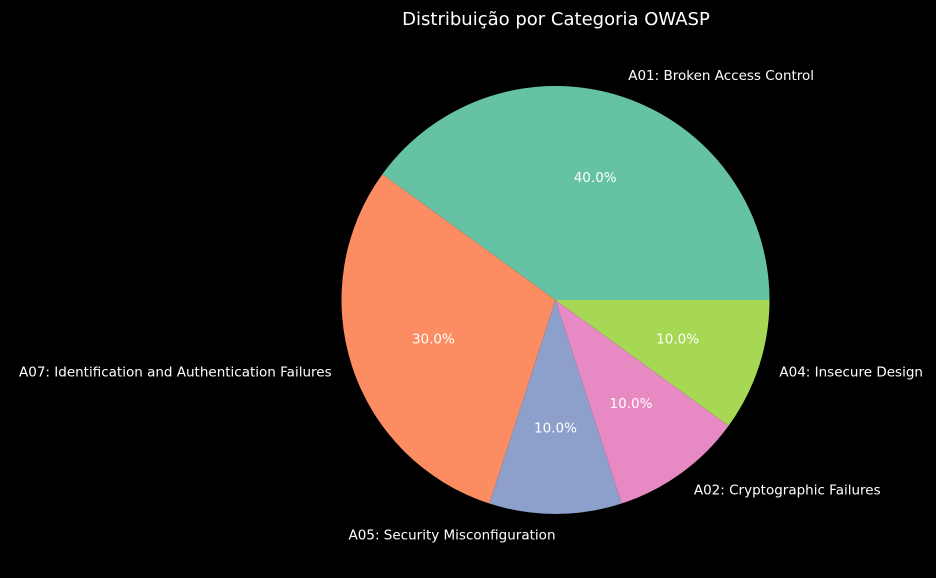 The image size is (936, 578). Describe the element at coordinates (721, 76) in the screenshot. I see `slice-category-label: A01: Broken Access Control` at that location.